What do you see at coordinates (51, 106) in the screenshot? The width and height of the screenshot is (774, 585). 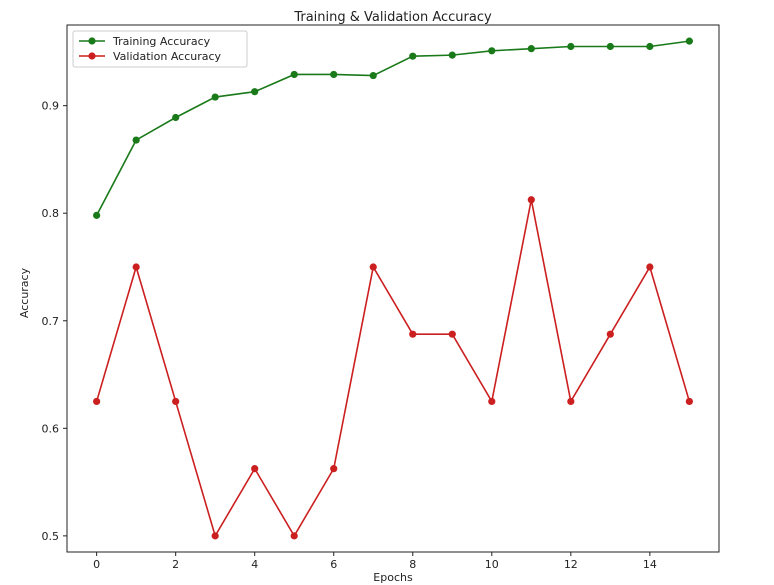 I see `y-tick-label: 0.9` at bounding box center [51, 106].